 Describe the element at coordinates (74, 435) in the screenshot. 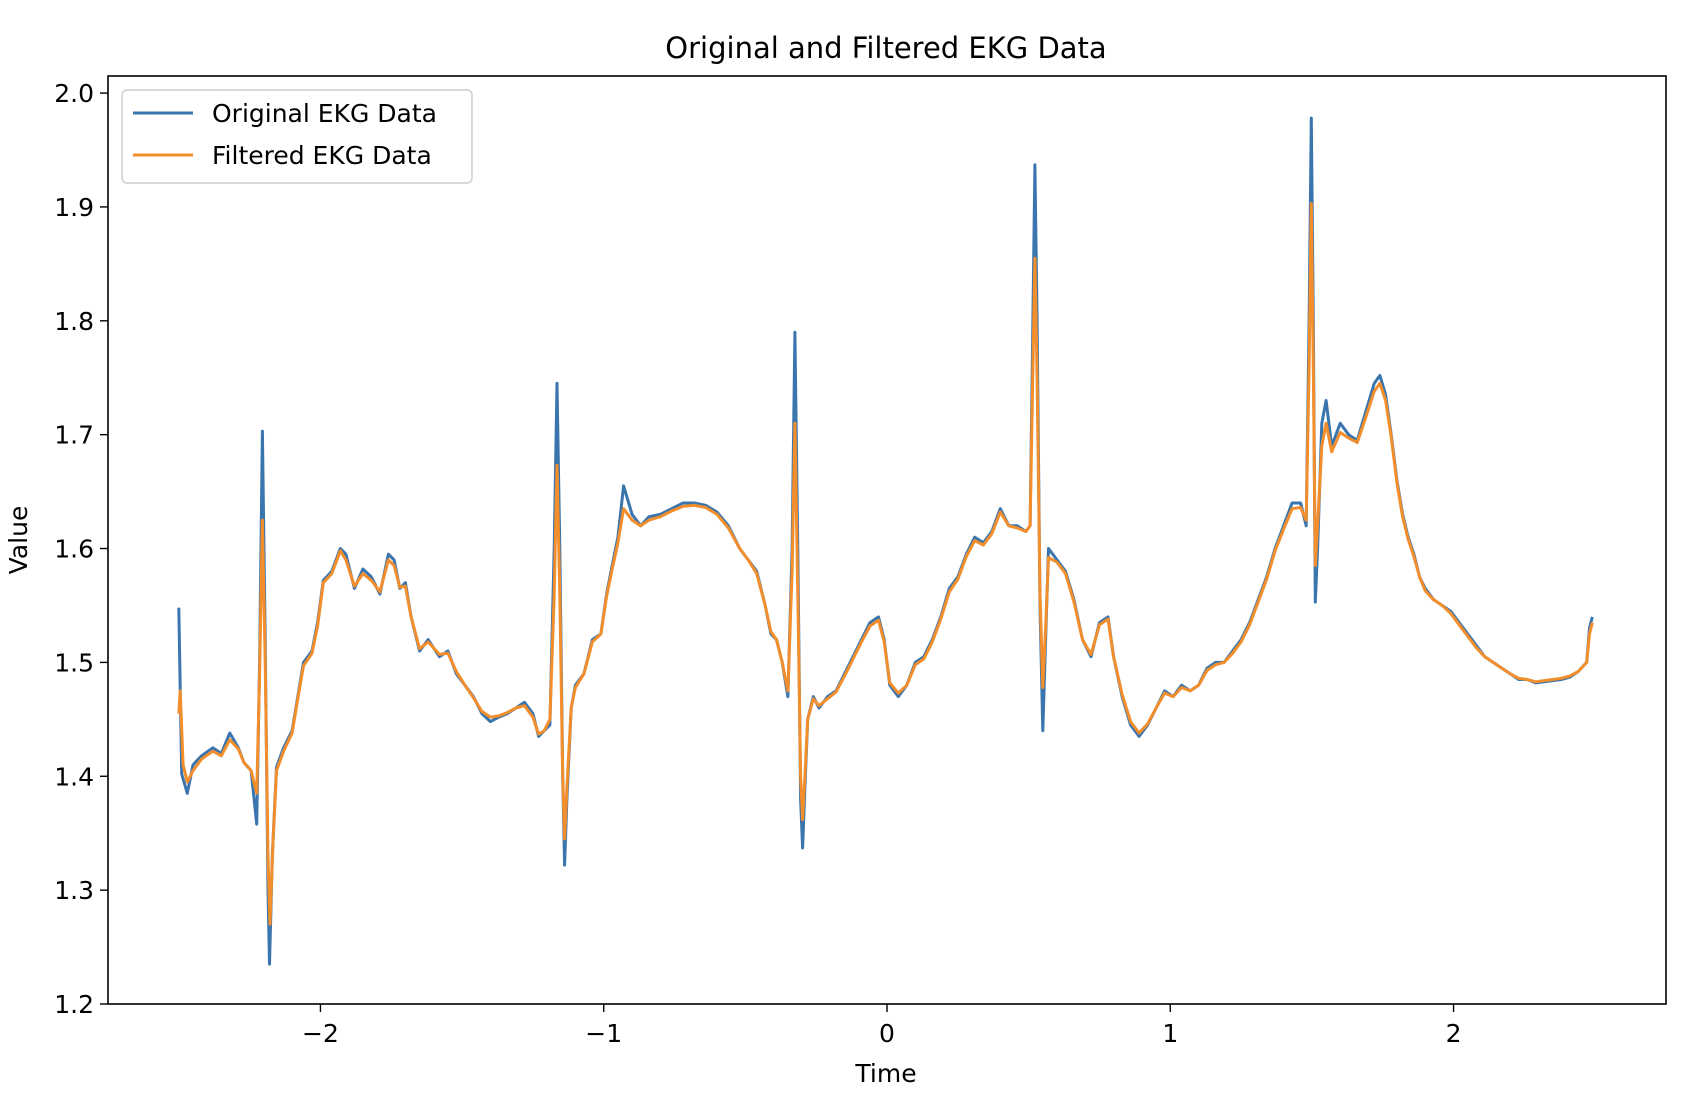

I see `y-tick-label: 1.7` at that location.